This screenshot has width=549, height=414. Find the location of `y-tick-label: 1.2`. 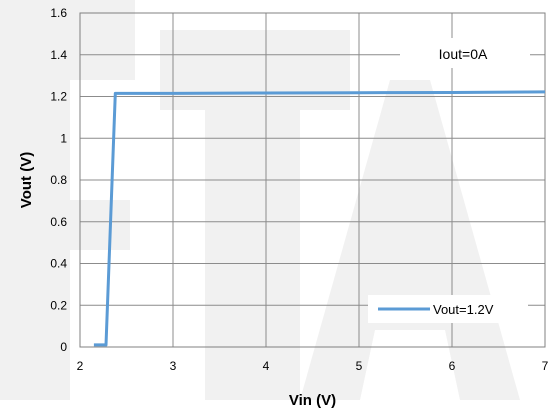

y-tick-label: 1.2 is located at coordinates (58, 97).